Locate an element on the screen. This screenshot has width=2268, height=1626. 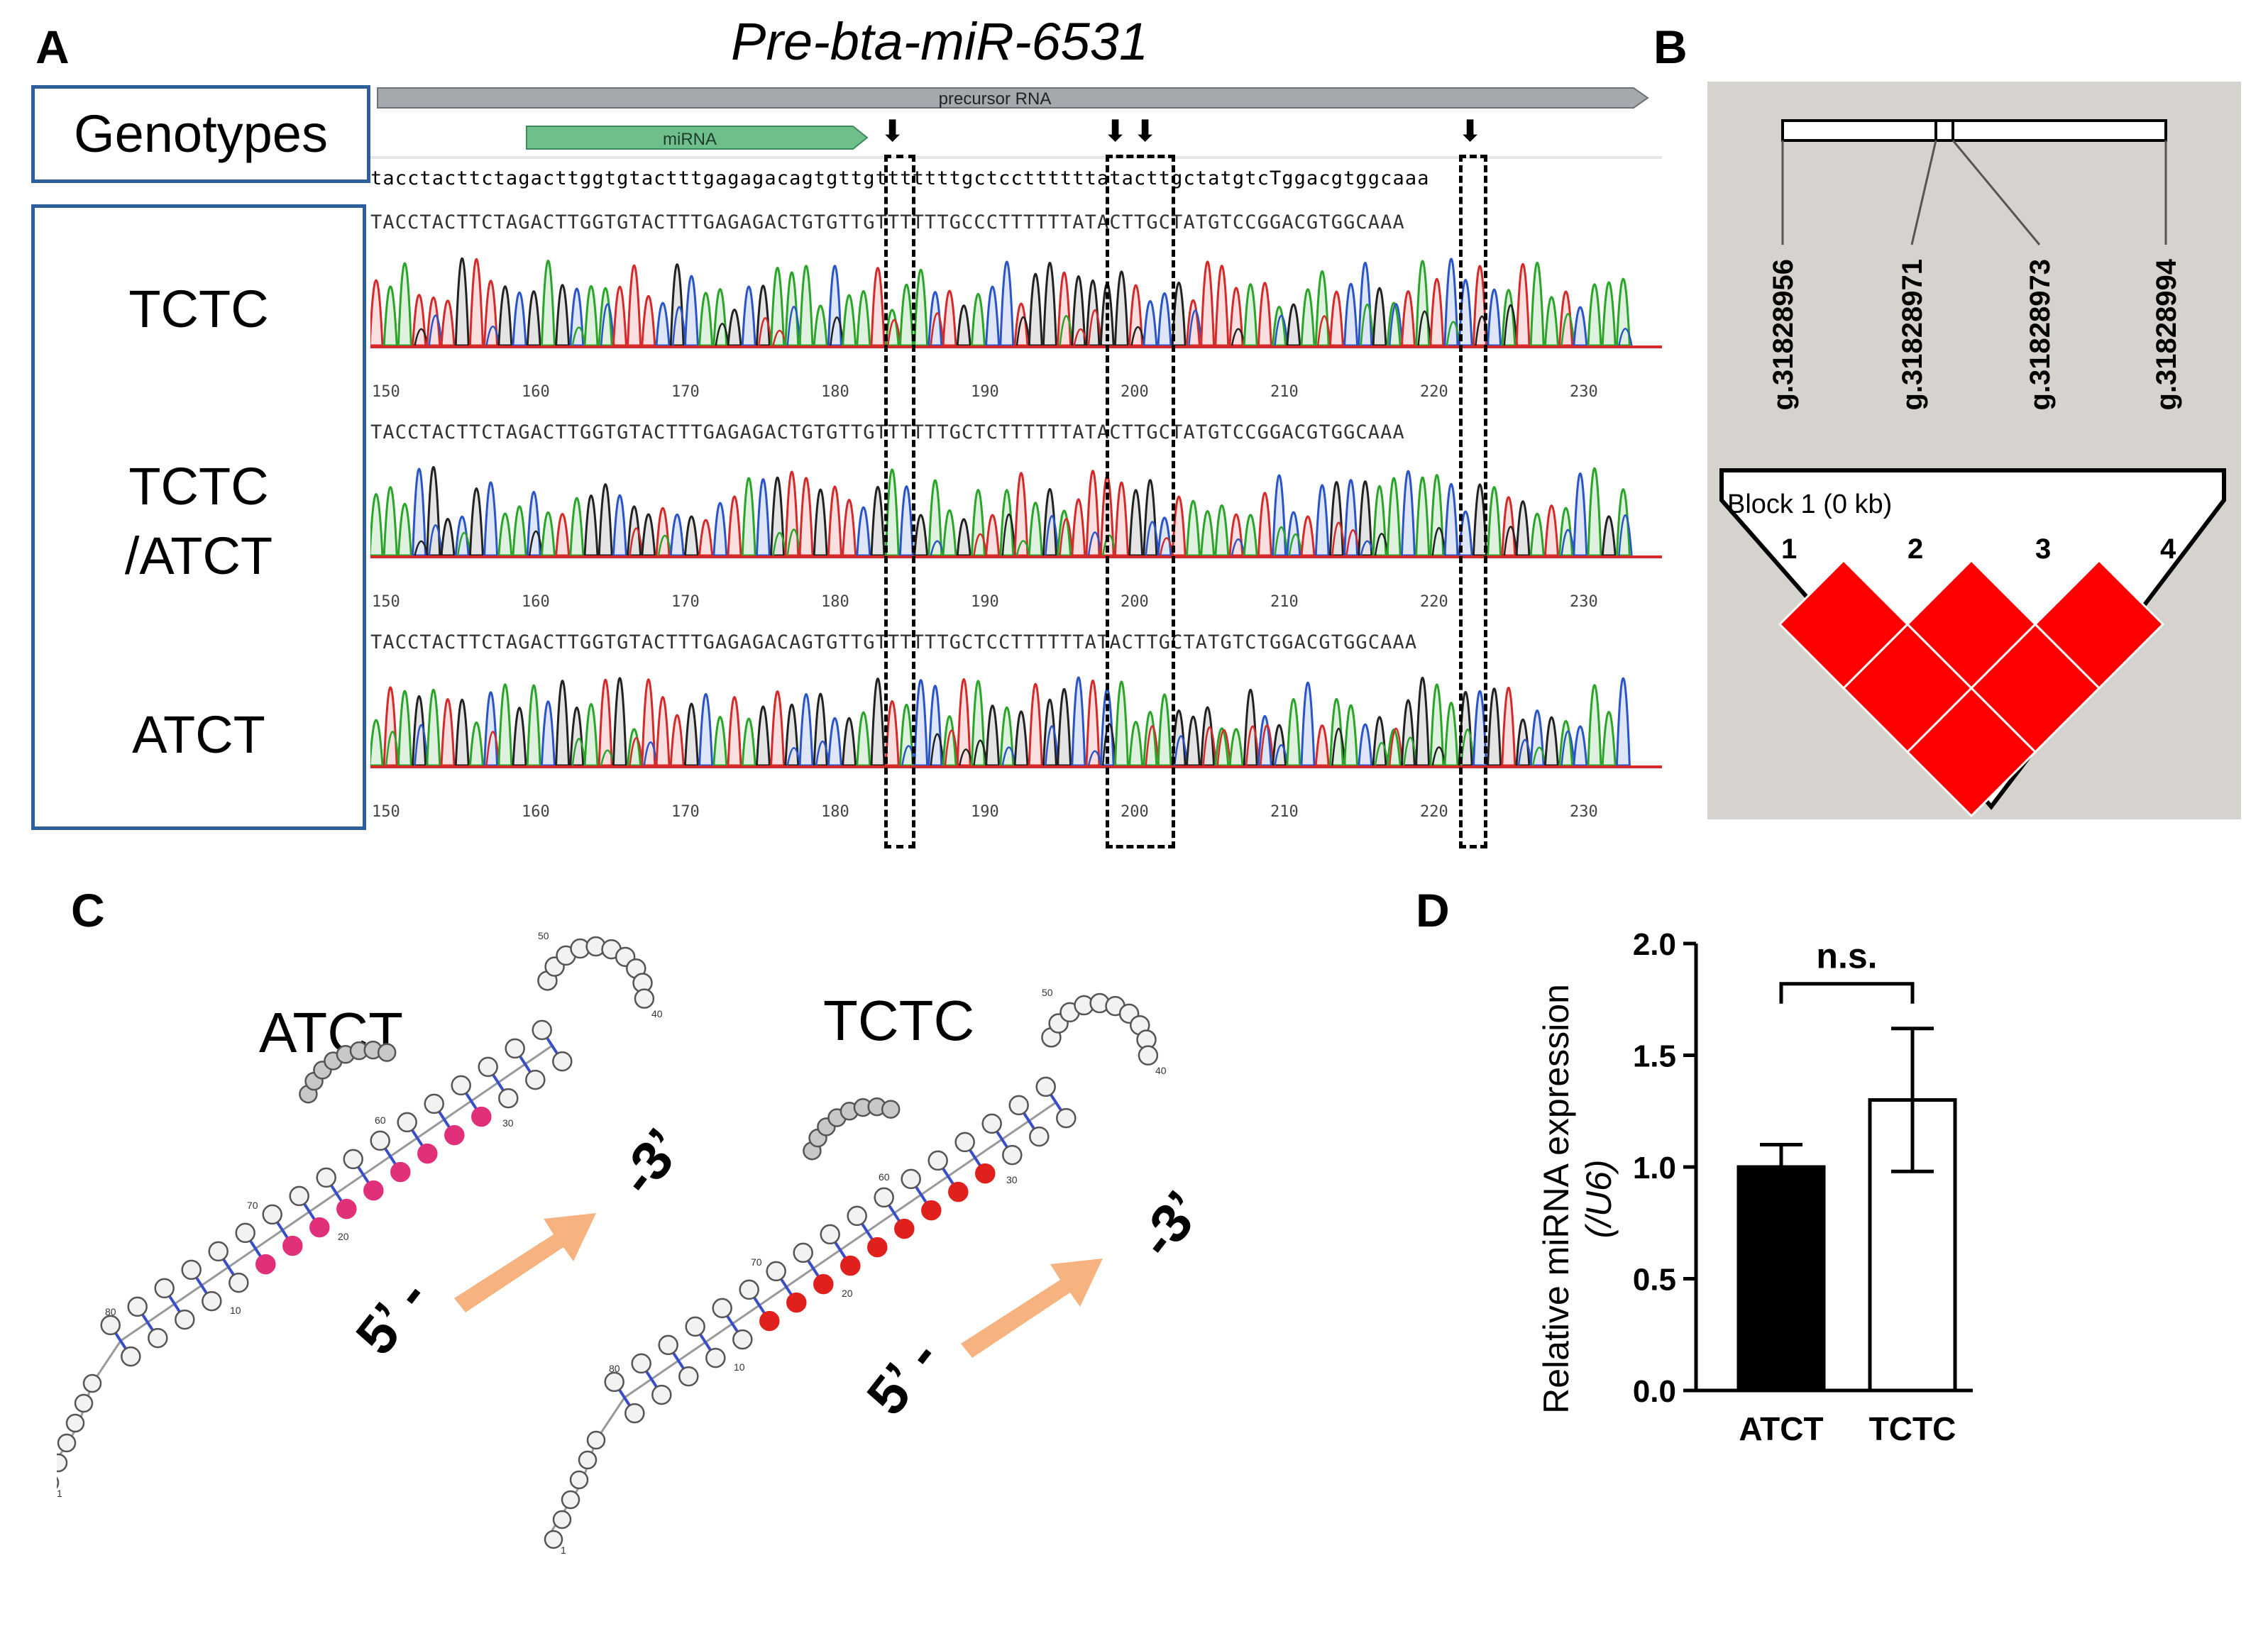
mirna-bar-label: miRNA is located at coordinates (690, 139).